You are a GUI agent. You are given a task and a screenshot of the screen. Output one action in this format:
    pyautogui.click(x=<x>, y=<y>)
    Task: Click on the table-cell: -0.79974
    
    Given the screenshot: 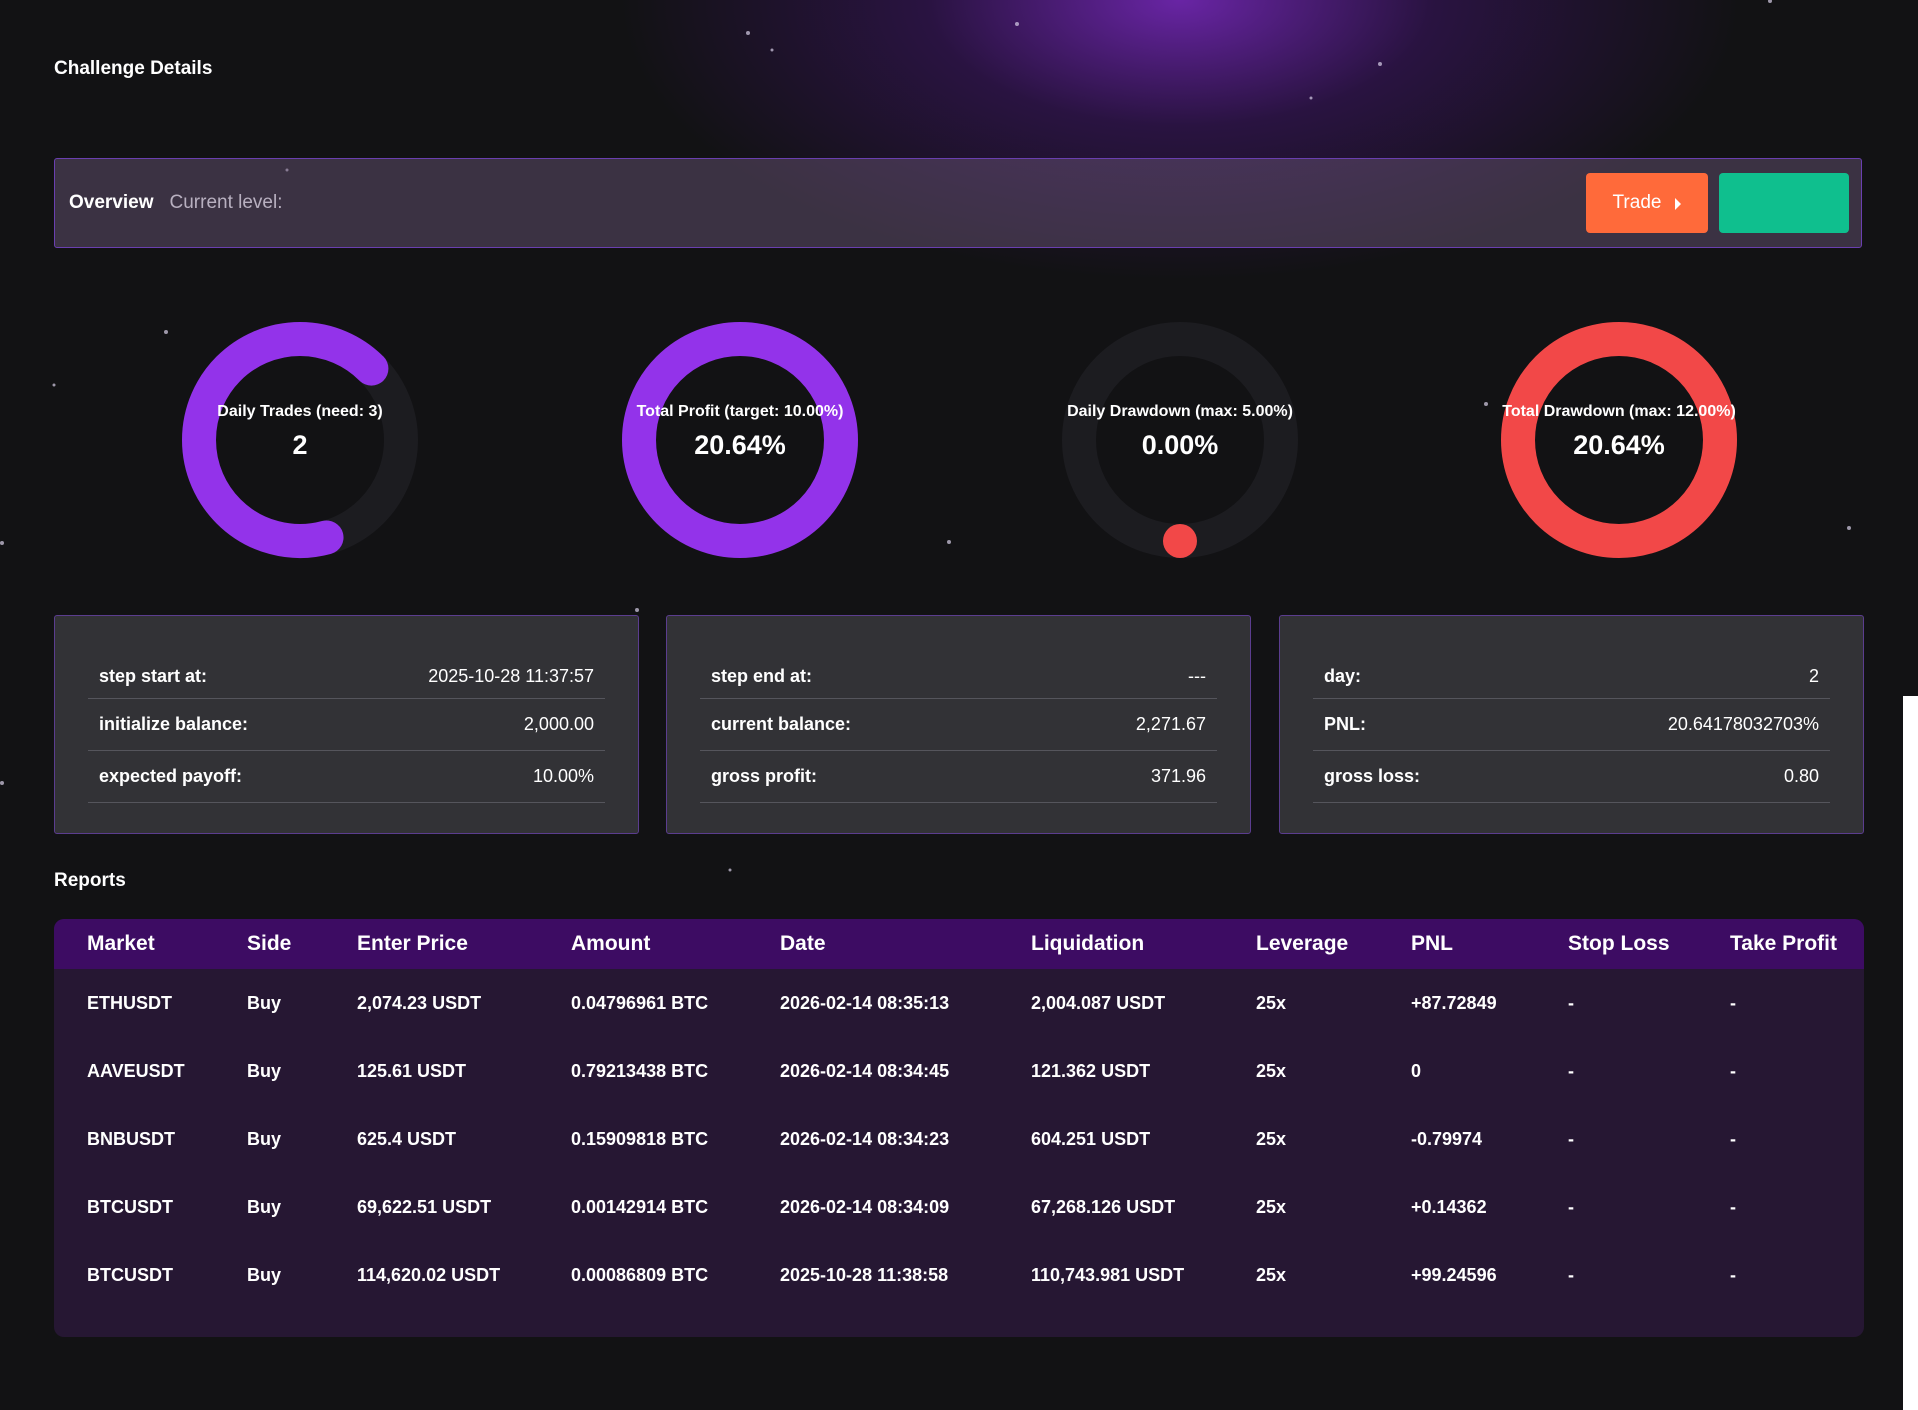 What is the action you would take?
    pyautogui.click(x=1447, y=1138)
    